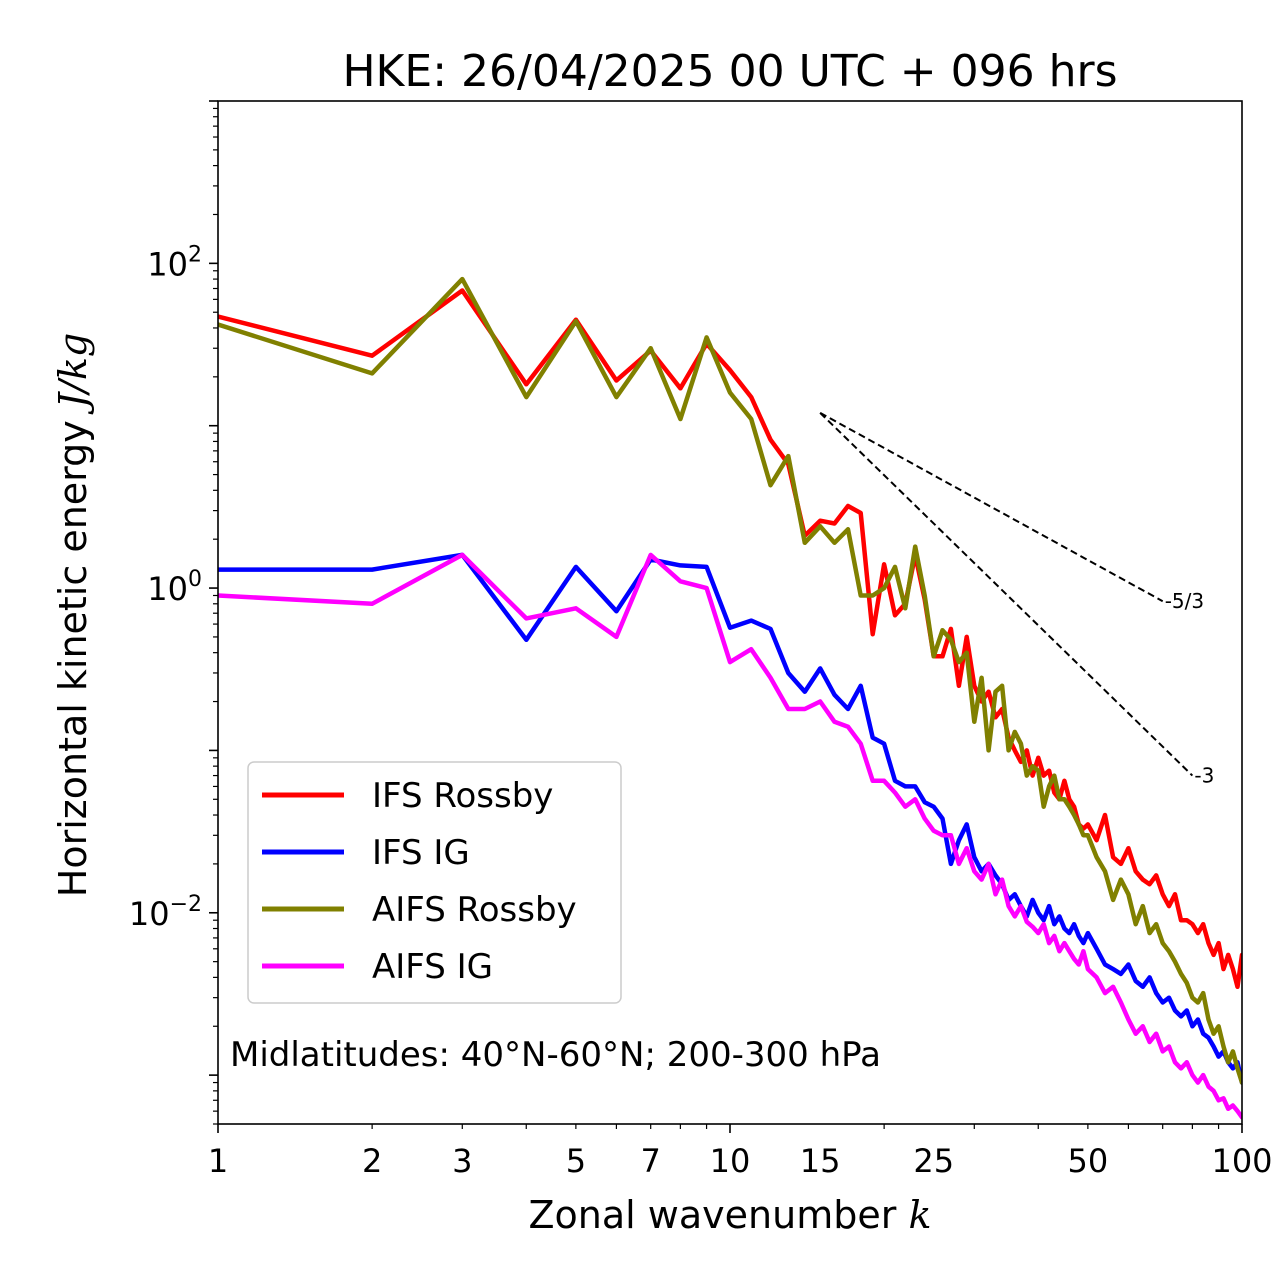 The width and height of the screenshot is (1280, 1288). What do you see at coordinates (730, 1215) in the screenshot?
I see `x-axis-label: Zonal wavenumber k` at bounding box center [730, 1215].